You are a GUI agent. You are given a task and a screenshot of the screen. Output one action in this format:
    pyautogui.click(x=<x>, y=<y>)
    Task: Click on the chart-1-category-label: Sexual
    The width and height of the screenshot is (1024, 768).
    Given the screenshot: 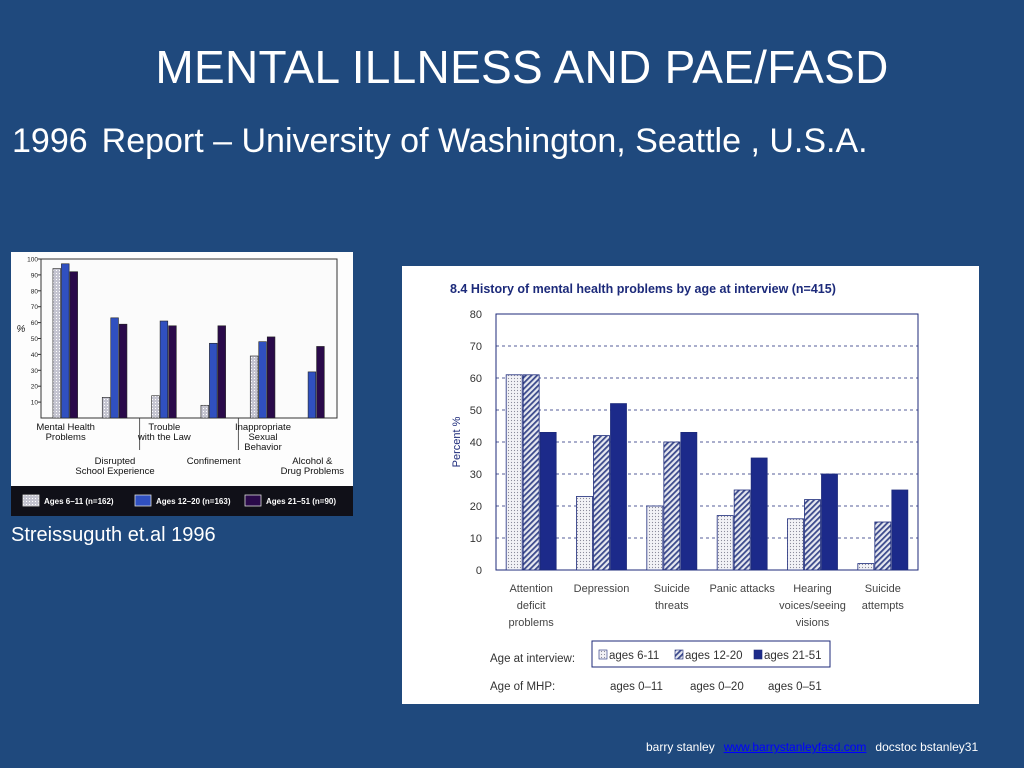 What is the action you would take?
    pyautogui.click(x=262, y=437)
    